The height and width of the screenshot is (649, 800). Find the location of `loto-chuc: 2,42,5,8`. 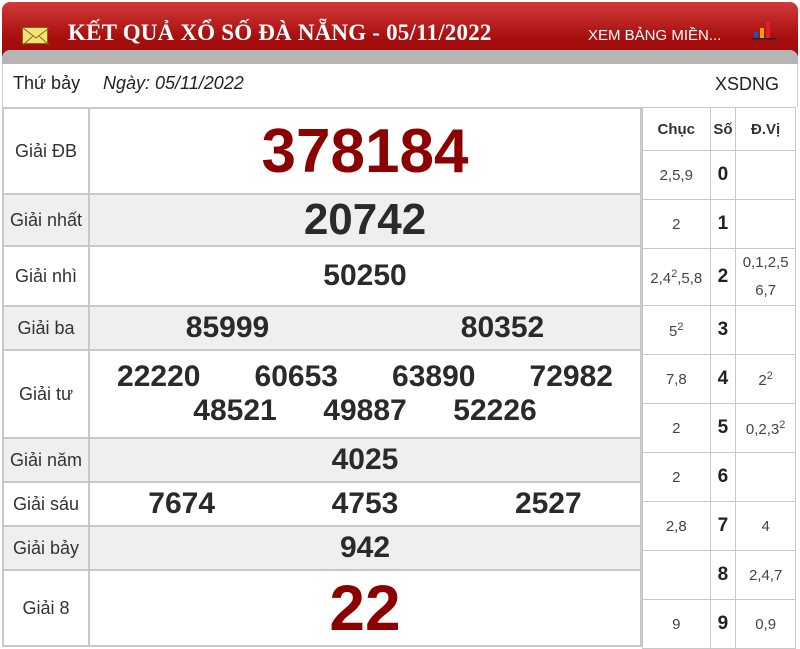

loto-chuc: 2,42,5,8 is located at coordinates (676, 277).